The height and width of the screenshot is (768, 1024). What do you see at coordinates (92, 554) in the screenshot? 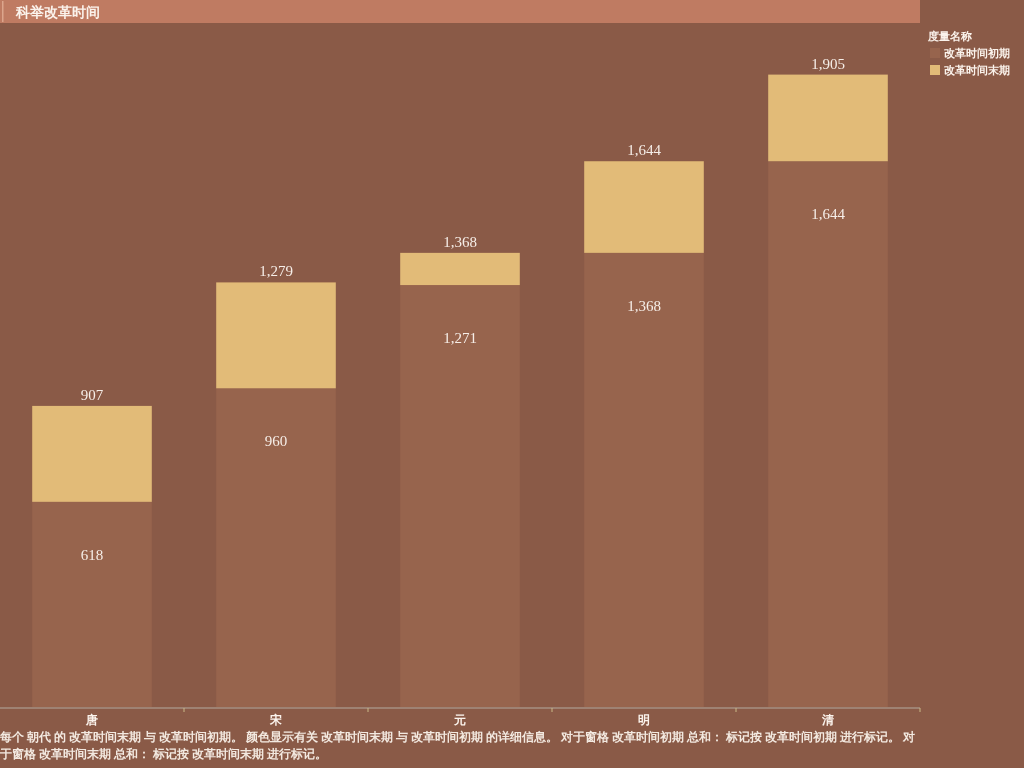
I see `data-label: 618` at bounding box center [92, 554].